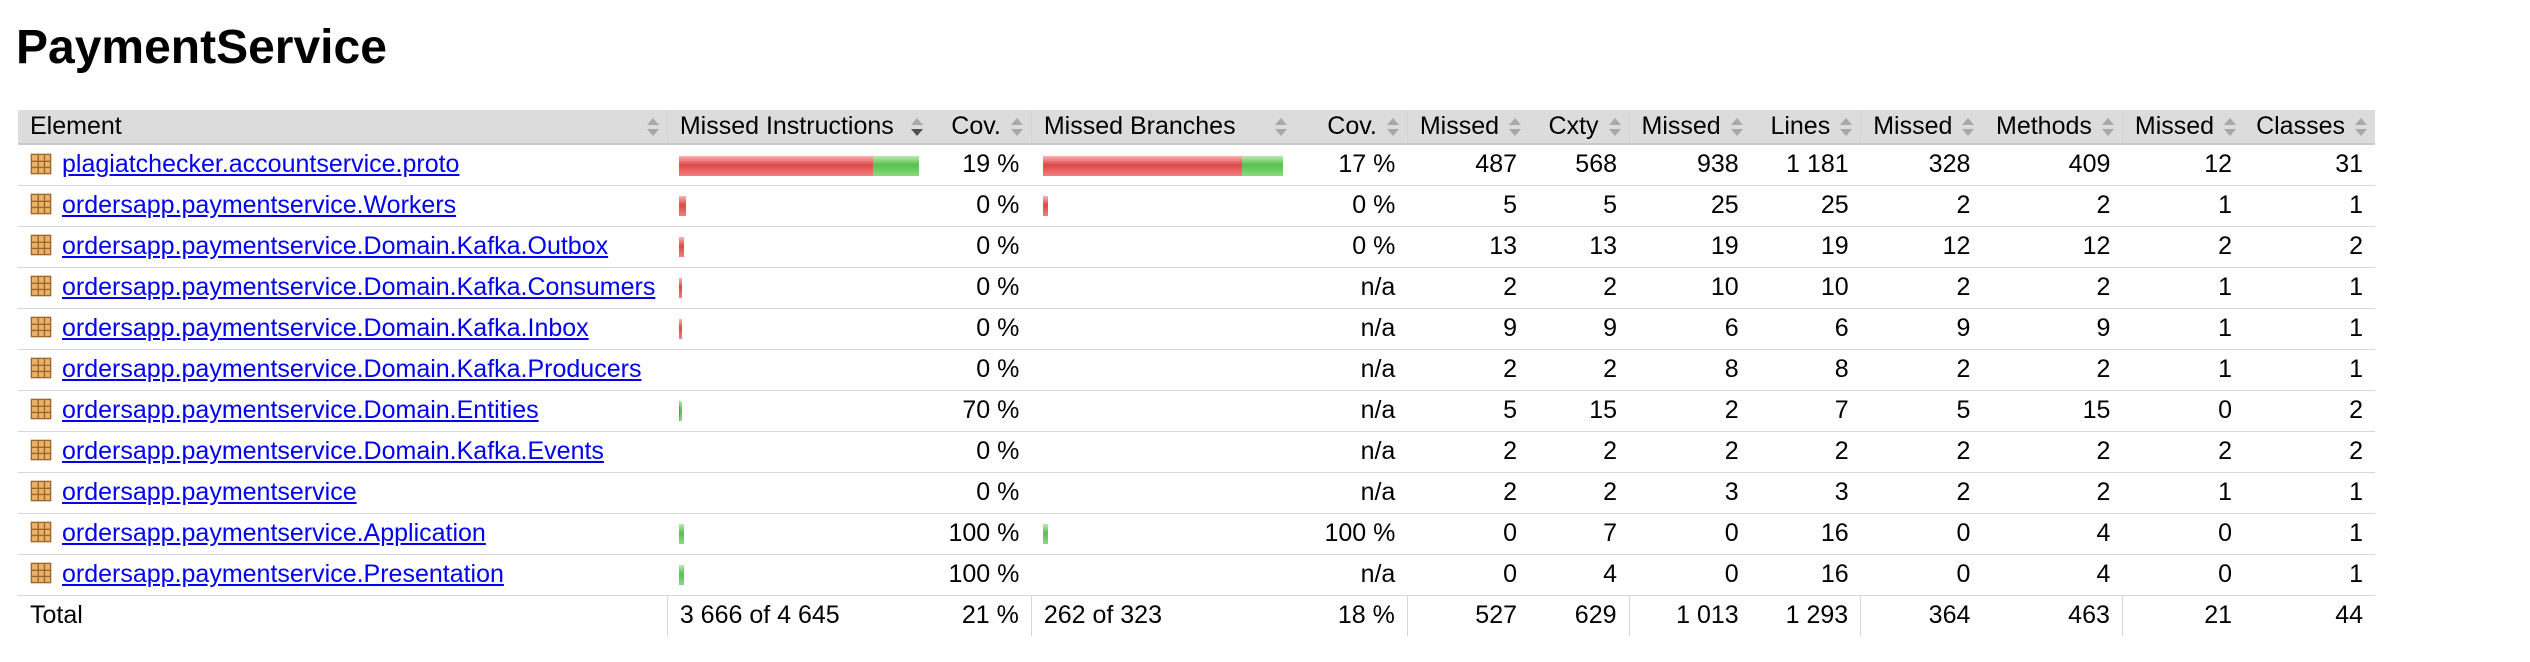 This screenshot has height=662, width=2530. What do you see at coordinates (1805, 165) in the screenshot?
I see `lines: 1 181` at bounding box center [1805, 165].